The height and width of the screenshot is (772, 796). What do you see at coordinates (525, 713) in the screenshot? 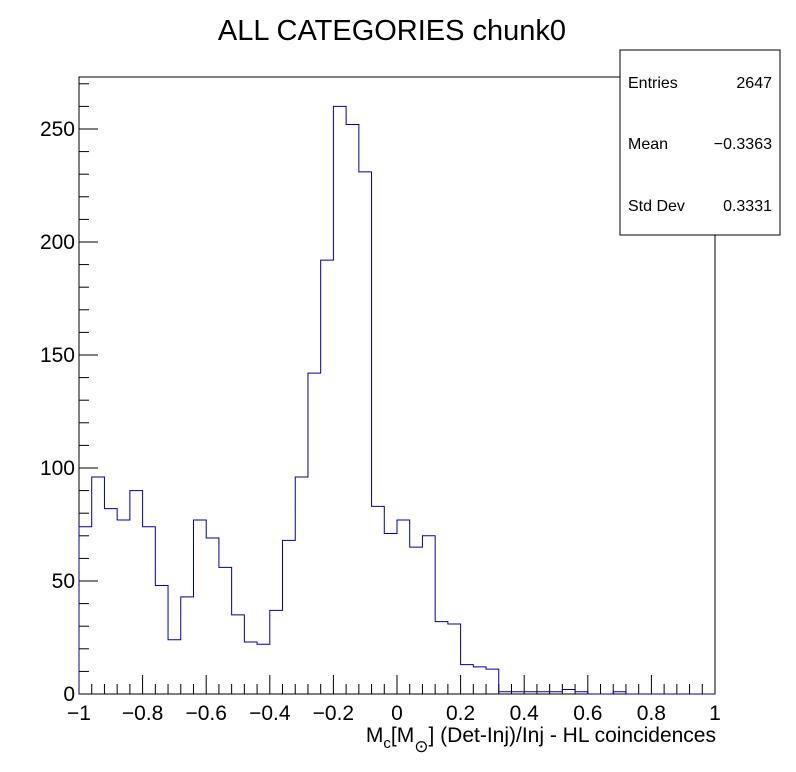
I see `x-tick-label: 0.4` at bounding box center [525, 713].